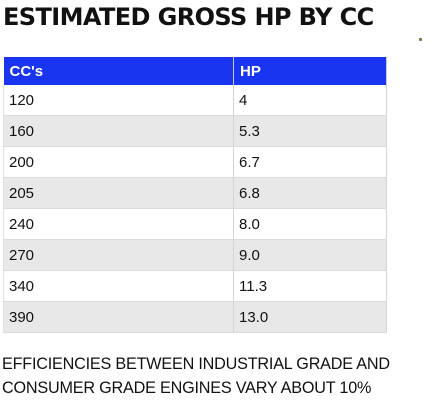 This screenshot has height=400, width=431. What do you see at coordinates (118, 317) in the screenshot?
I see `cell-cc: 390` at bounding box center [118, 317].